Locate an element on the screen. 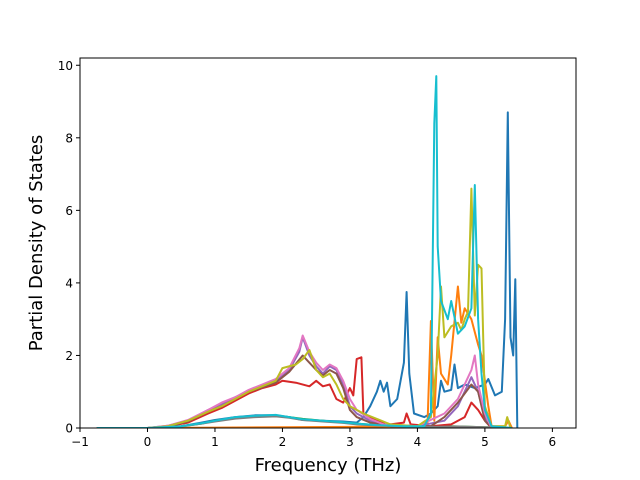  y-tick-label: 4 is located at coordinates (69, 283).